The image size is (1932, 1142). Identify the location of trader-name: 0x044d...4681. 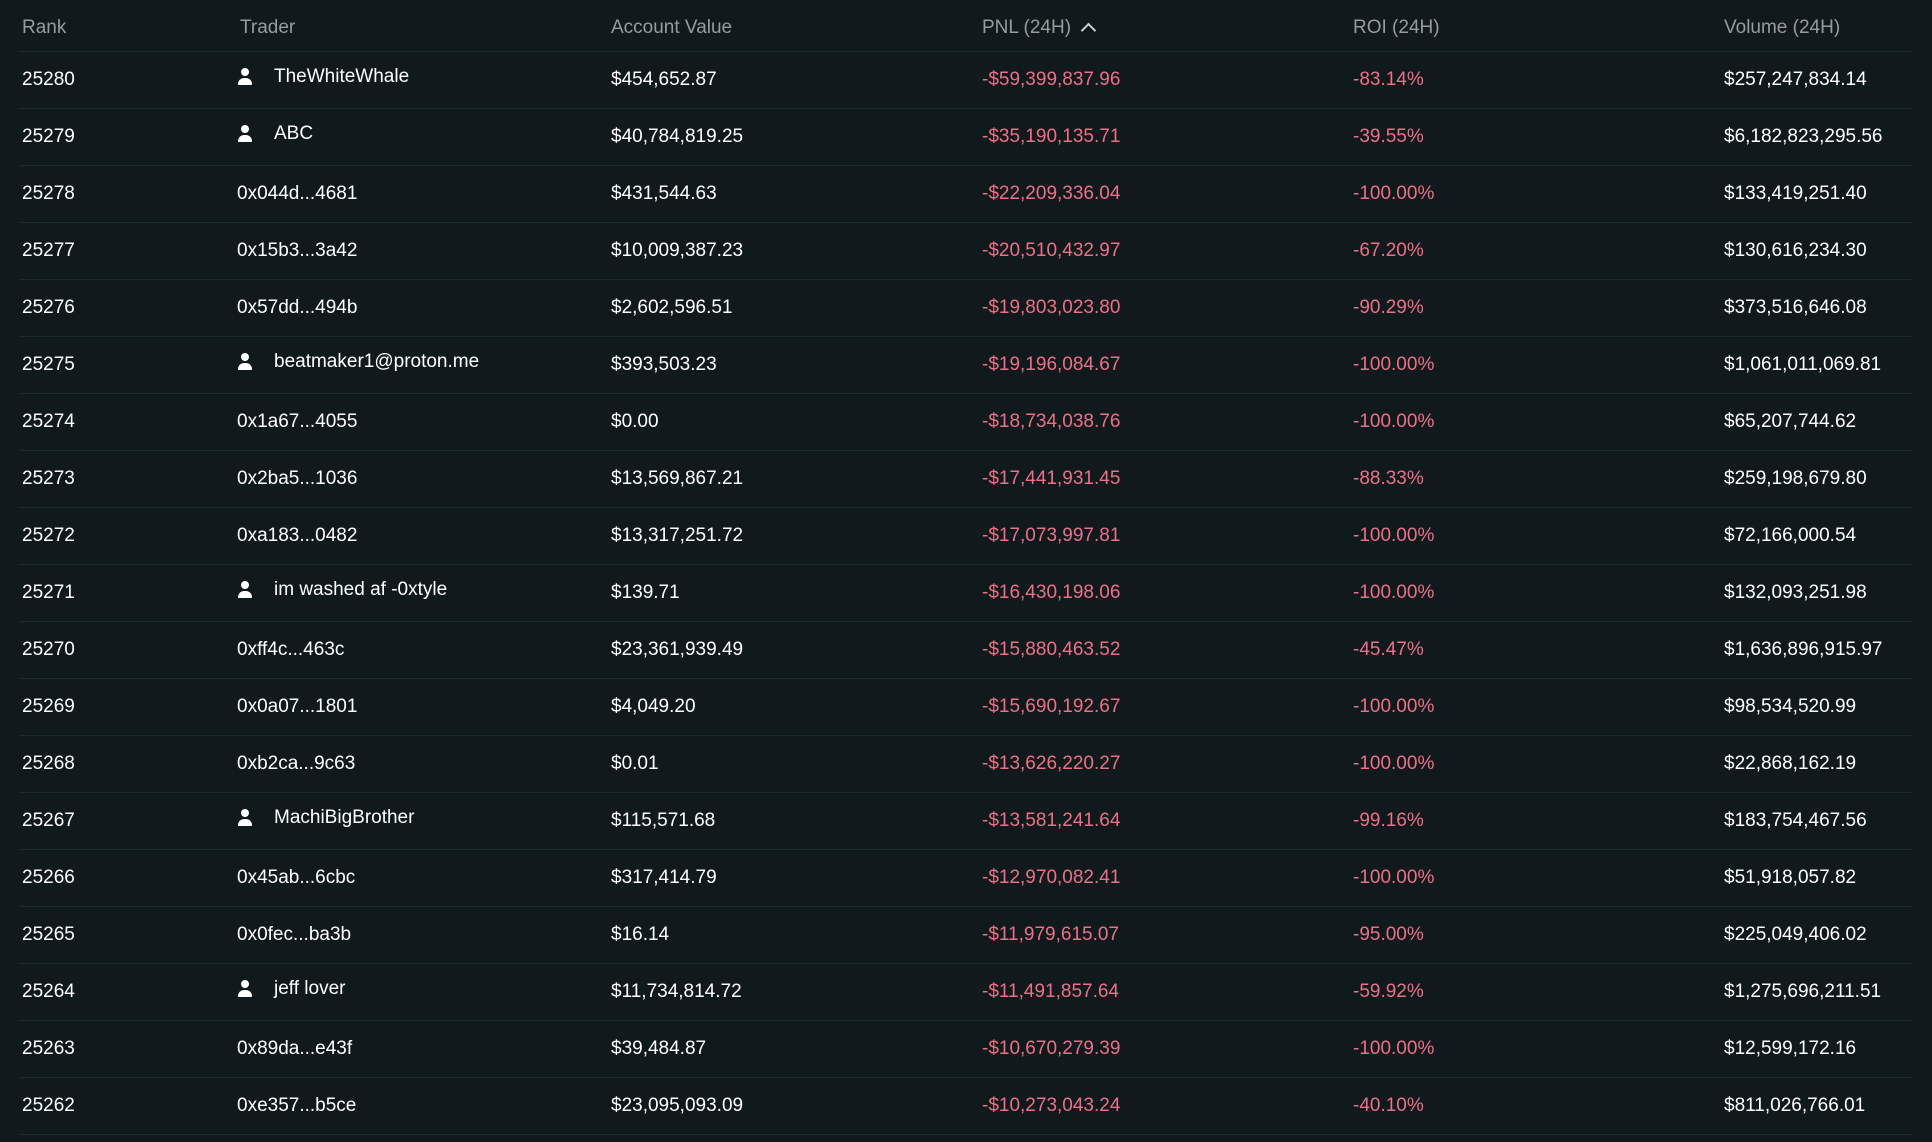
(297, 193).